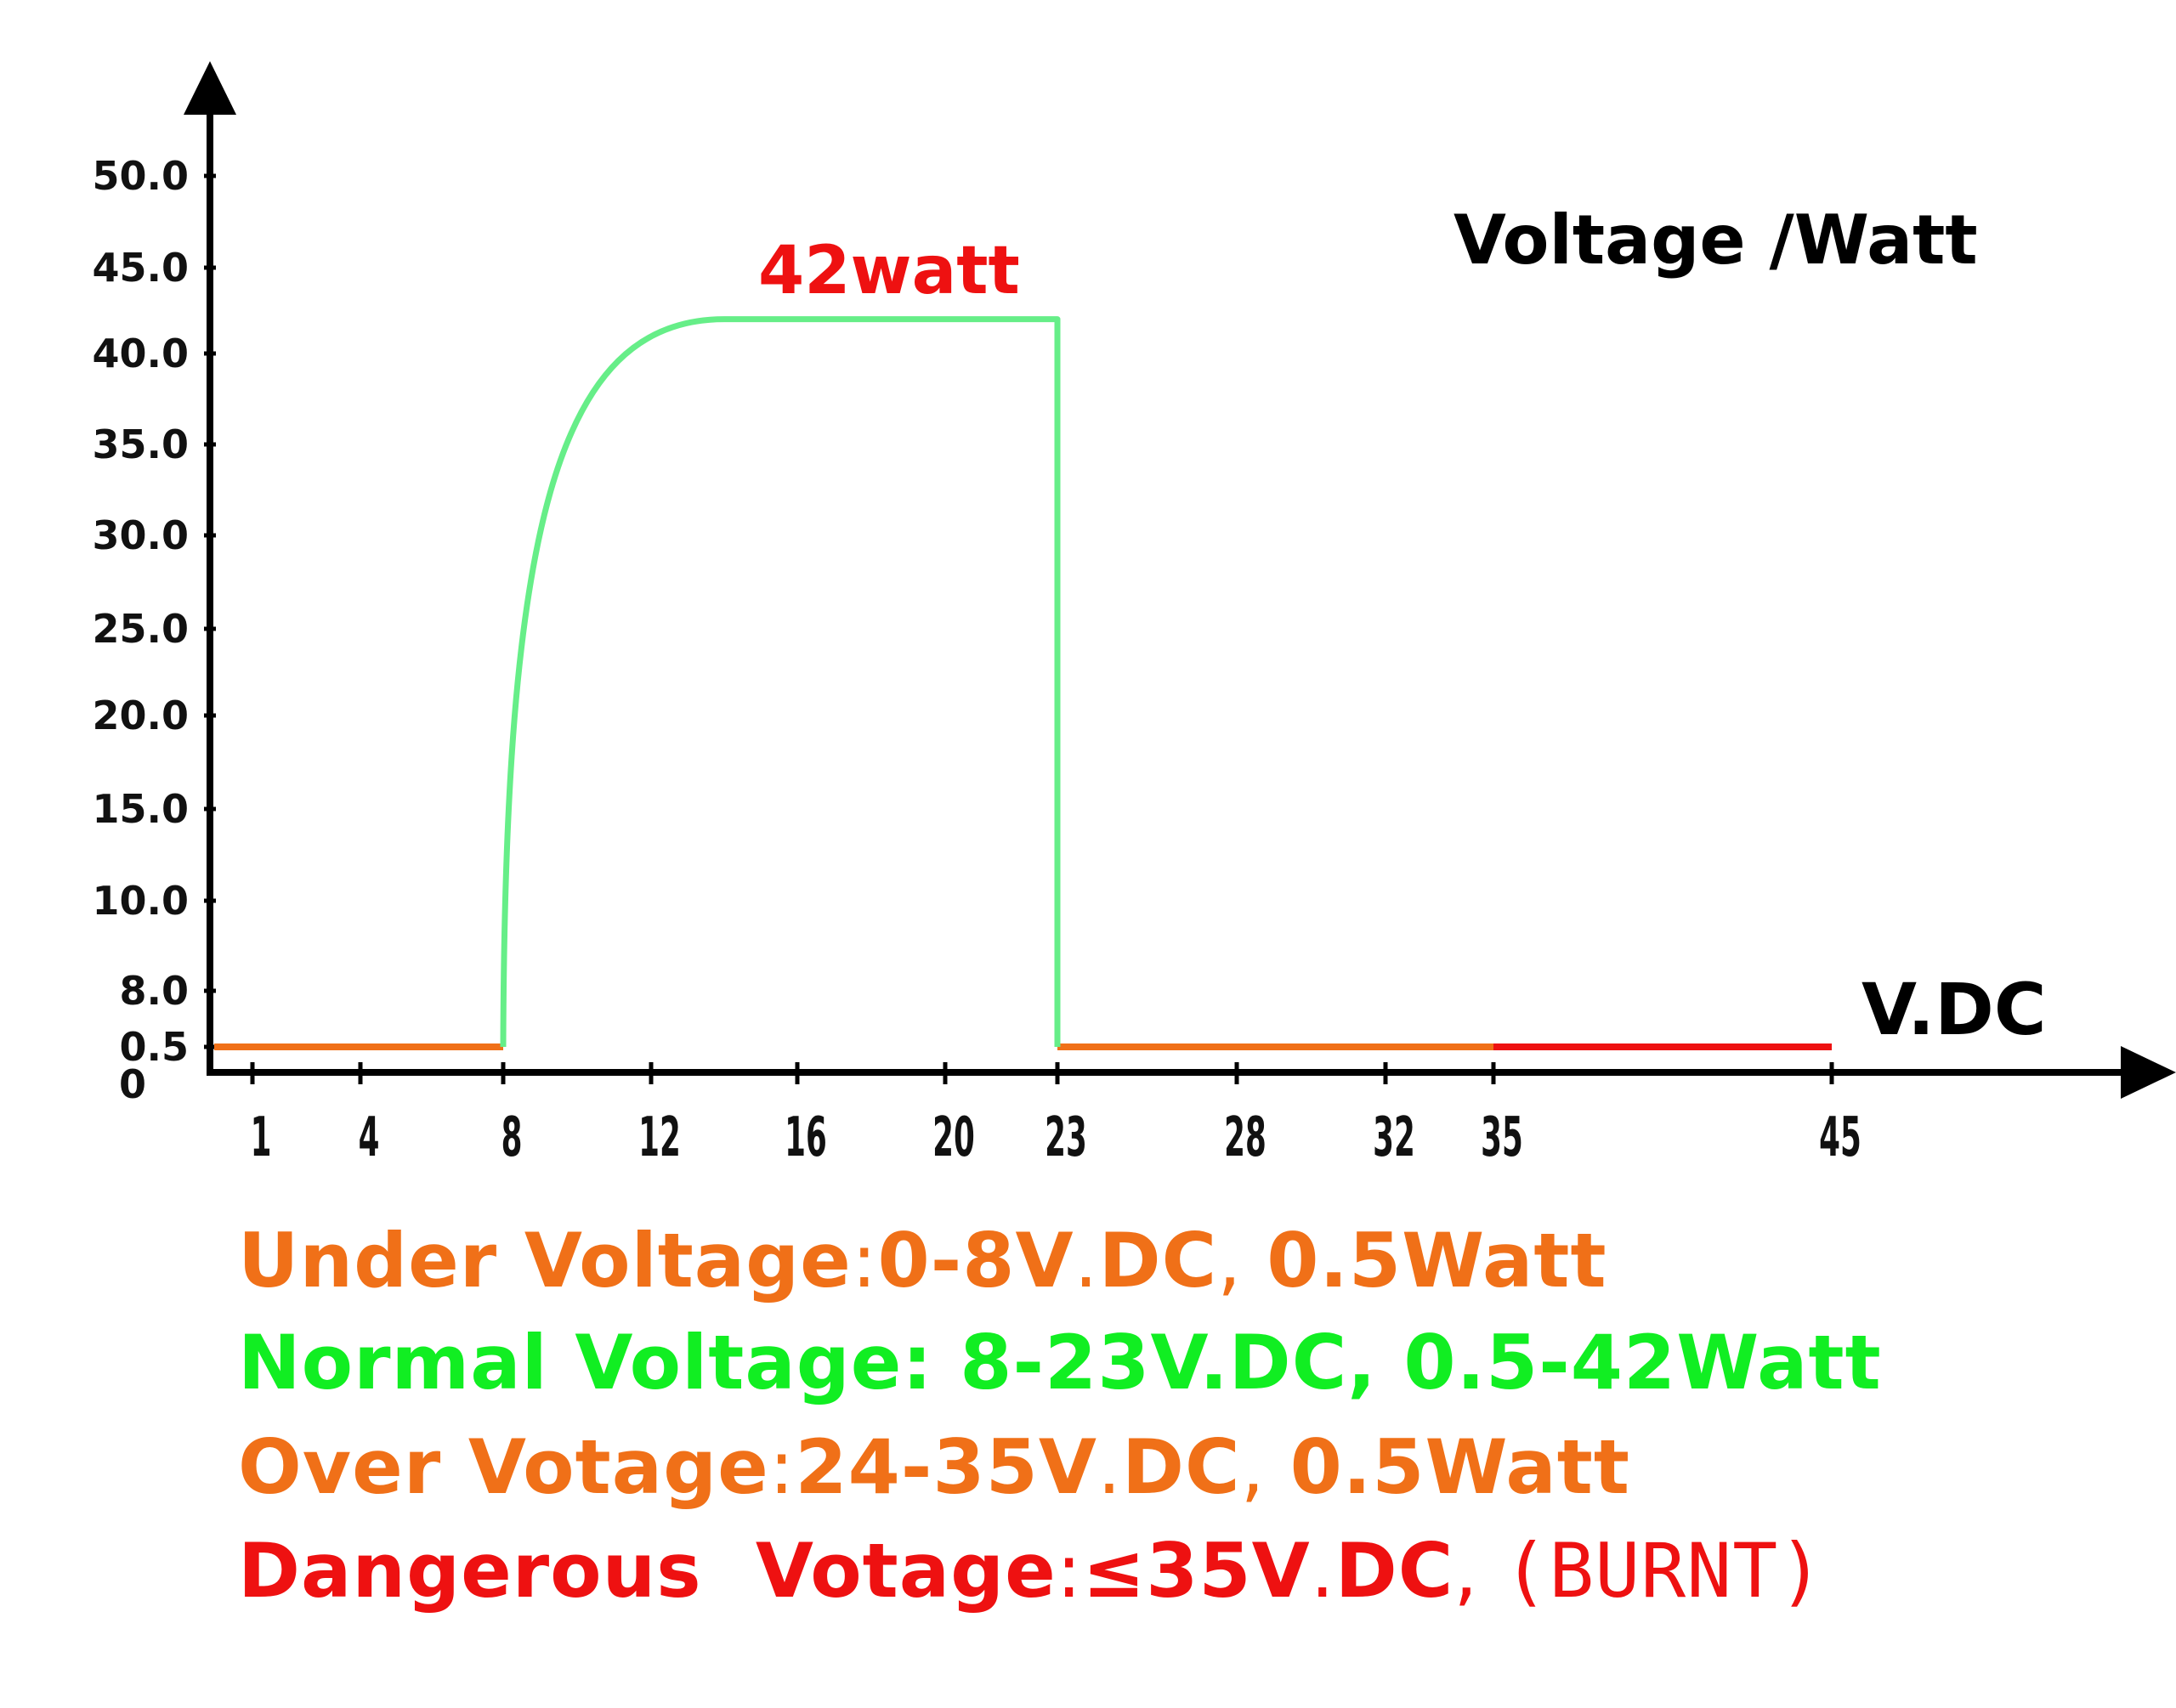  Describe the element at coordinates (141, 353) in the screenshot. I see `y-tick-label: 40.0` at that location.